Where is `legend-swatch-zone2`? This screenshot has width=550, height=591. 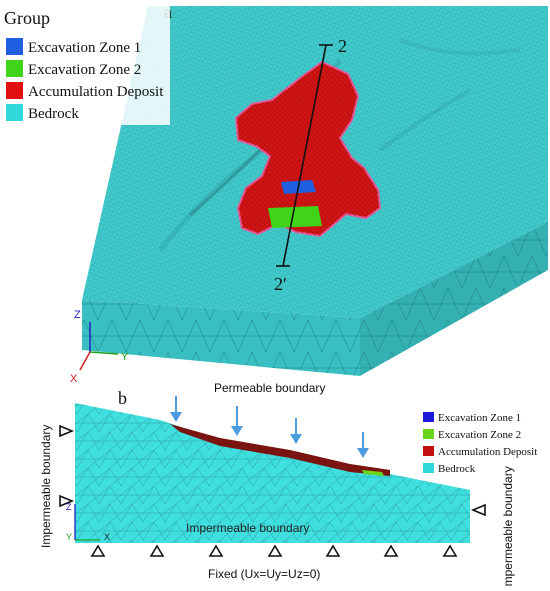
legend-swatch-zone2 is located at coordinates (14, 68).